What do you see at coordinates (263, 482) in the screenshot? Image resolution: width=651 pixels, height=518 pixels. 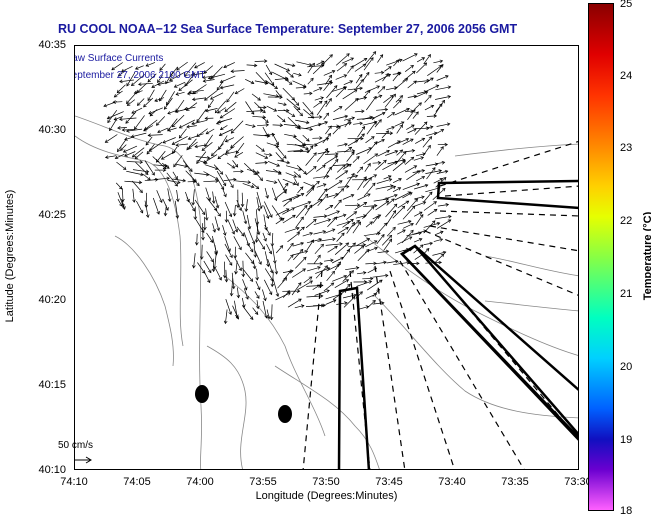 I see `x-tick-label: 73:55` at bounding box center [263, 482].